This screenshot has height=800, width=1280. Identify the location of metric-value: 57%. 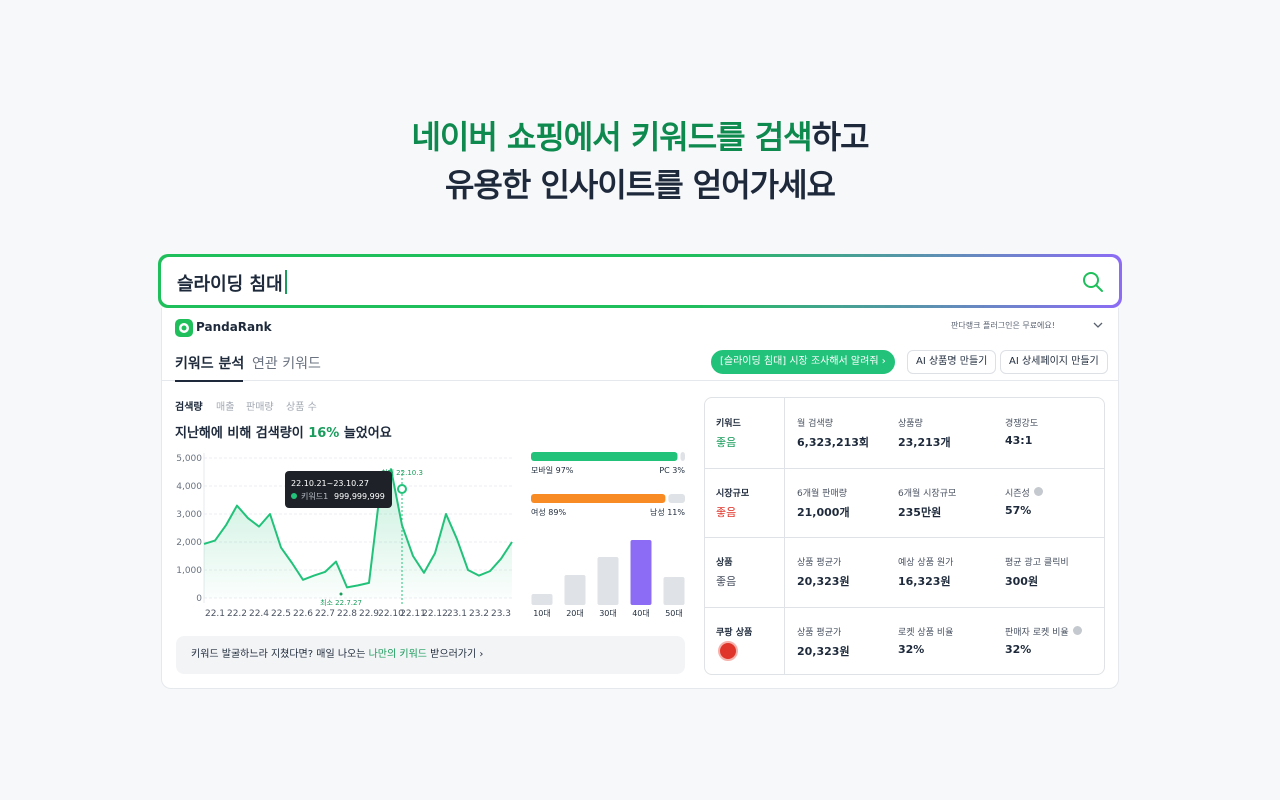
(1018, 510).